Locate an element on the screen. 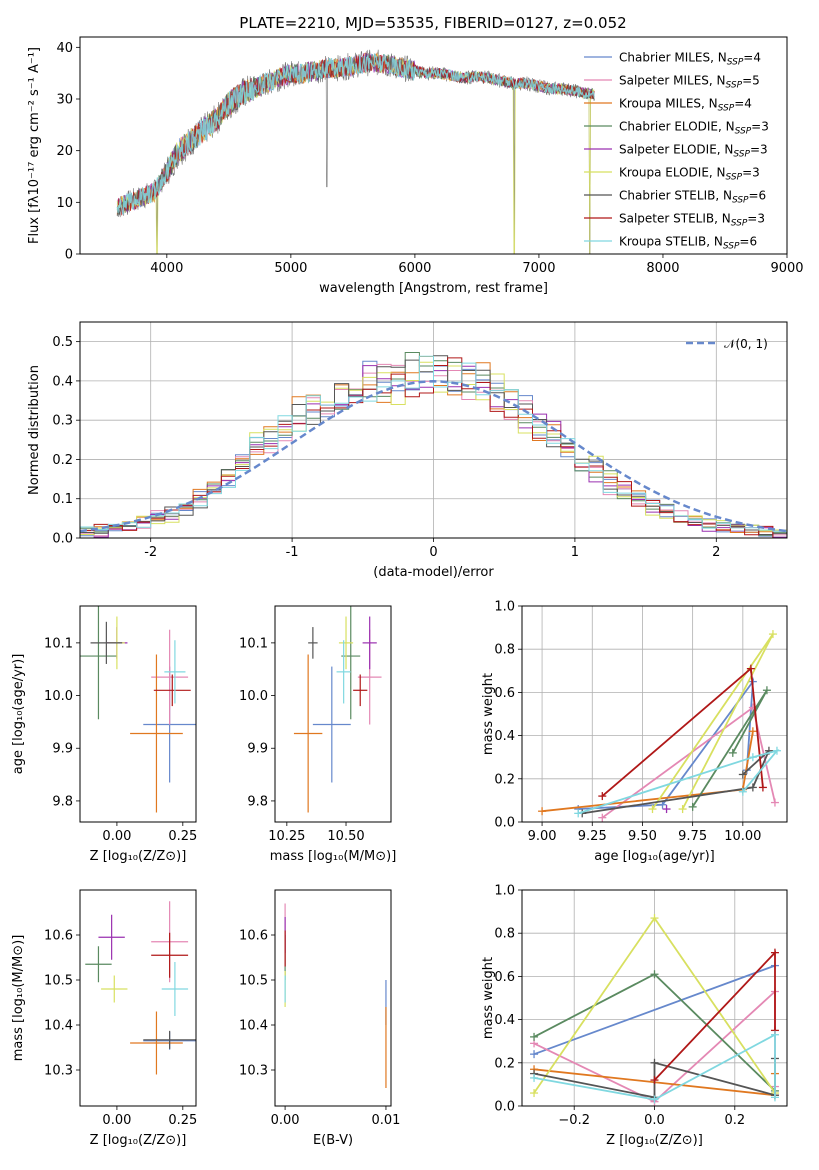 This screenshot has width=819, height=1170. y-tick-label: 30 is located at coordinates (64, 100).